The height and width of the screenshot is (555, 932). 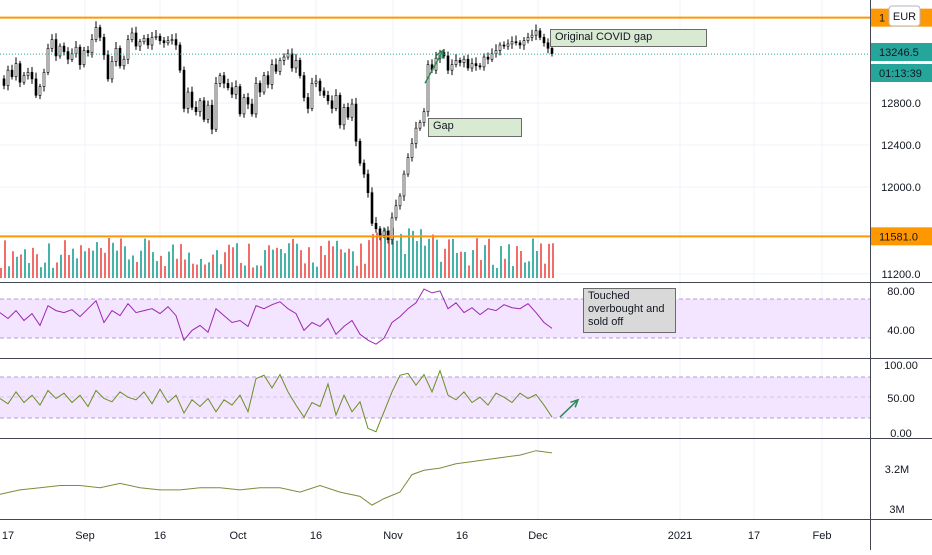 I want to click on note-covid-gap: Original COVID gap, so click(x=628, y=38).